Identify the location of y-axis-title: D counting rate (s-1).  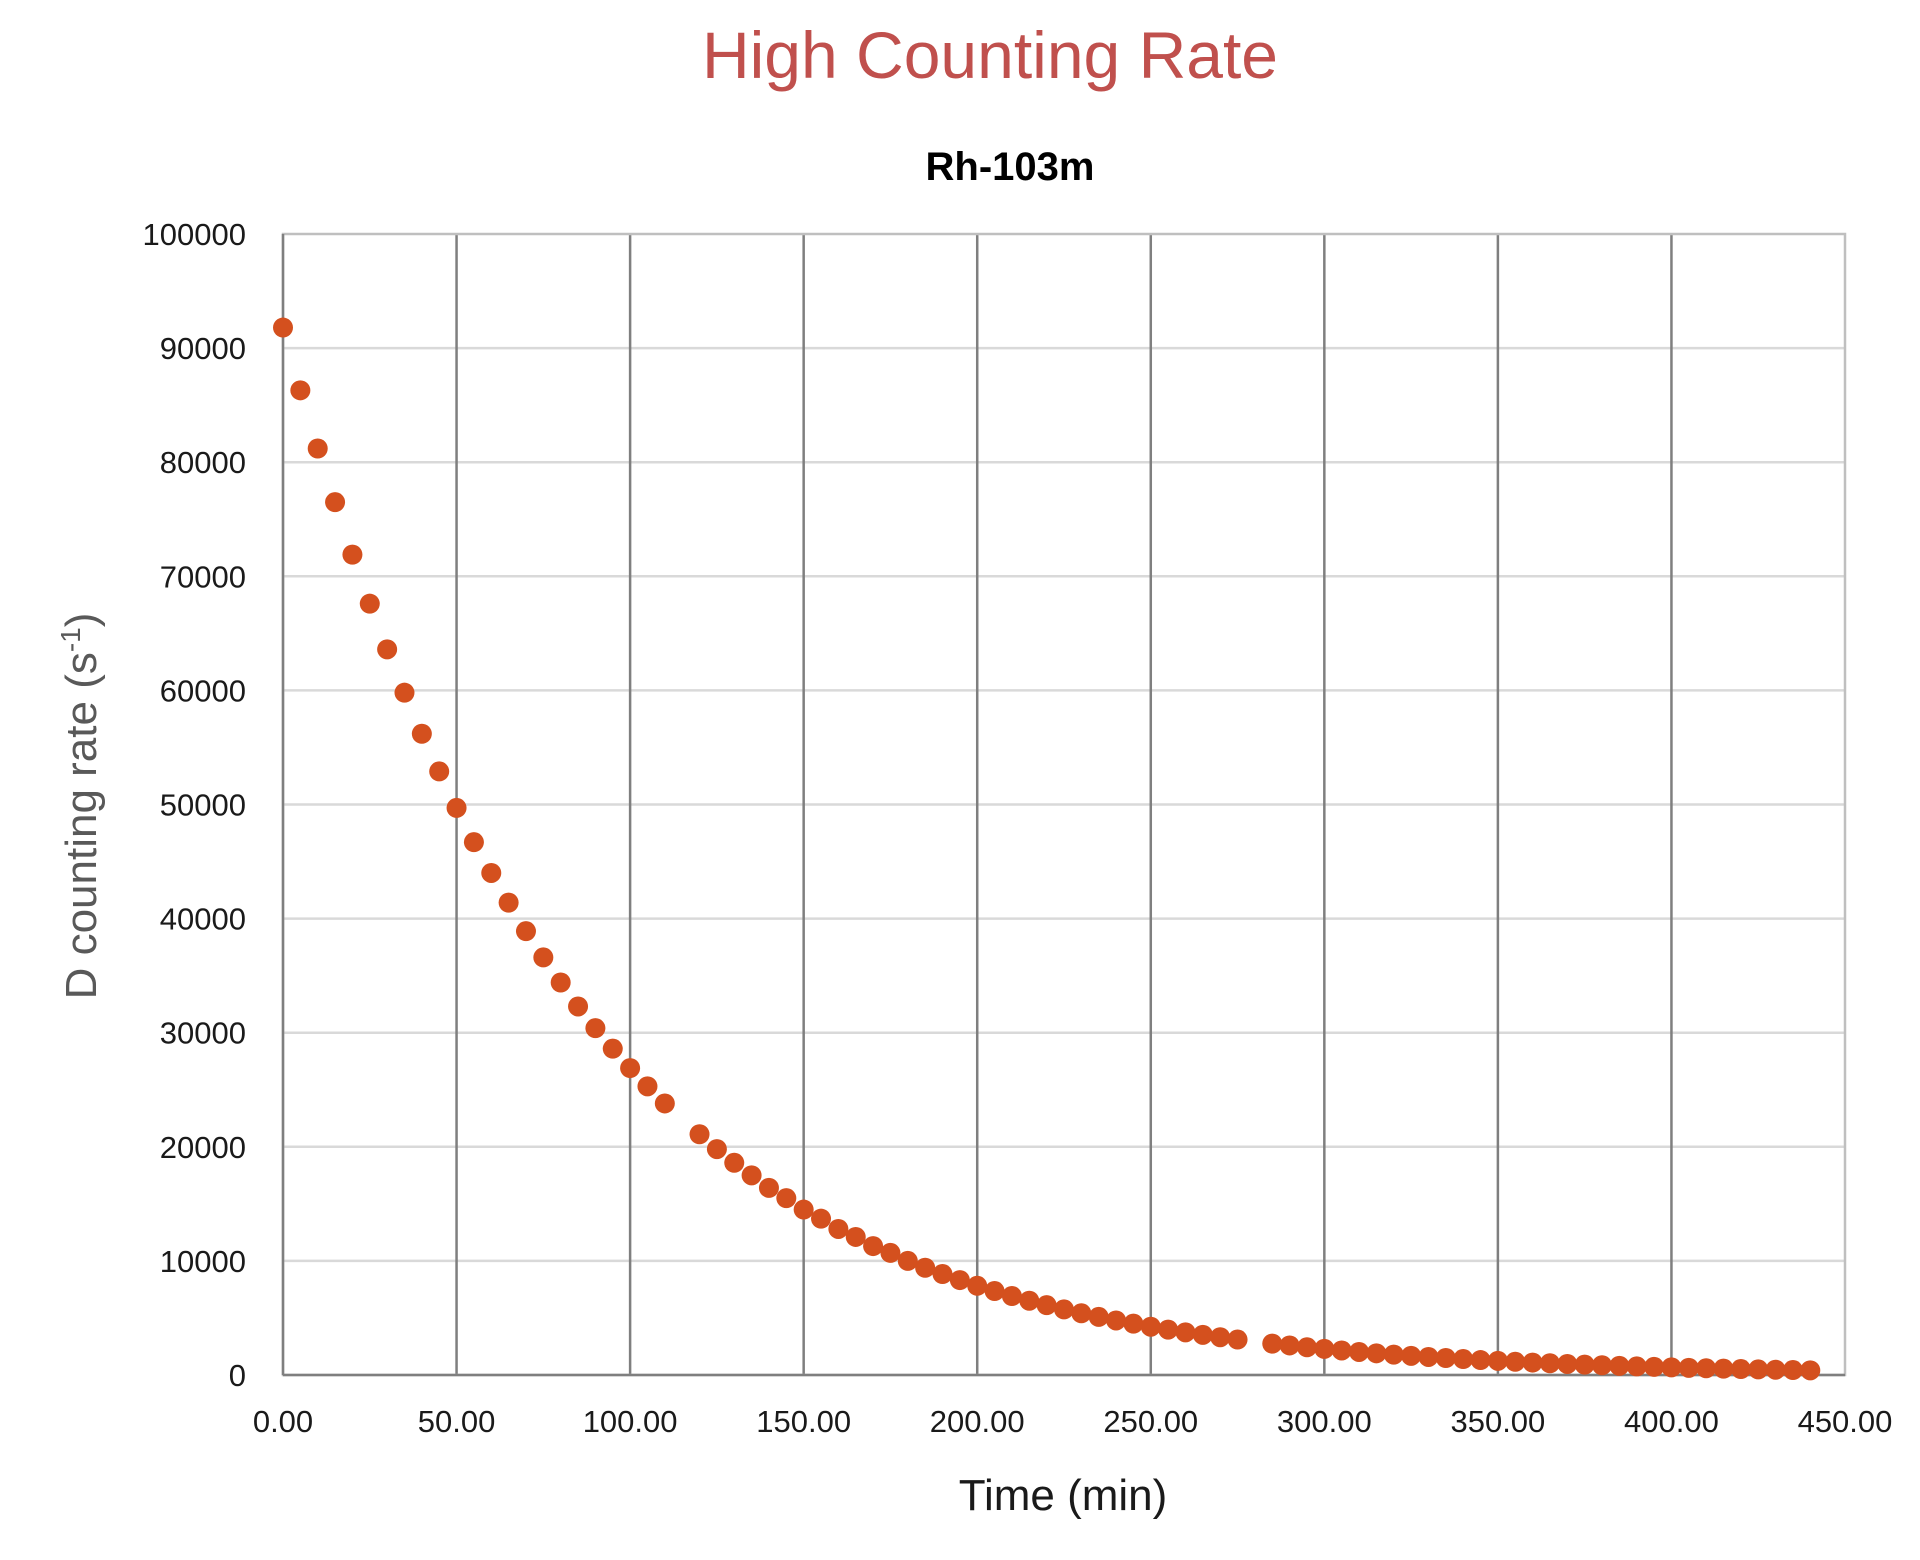
(80, 806).